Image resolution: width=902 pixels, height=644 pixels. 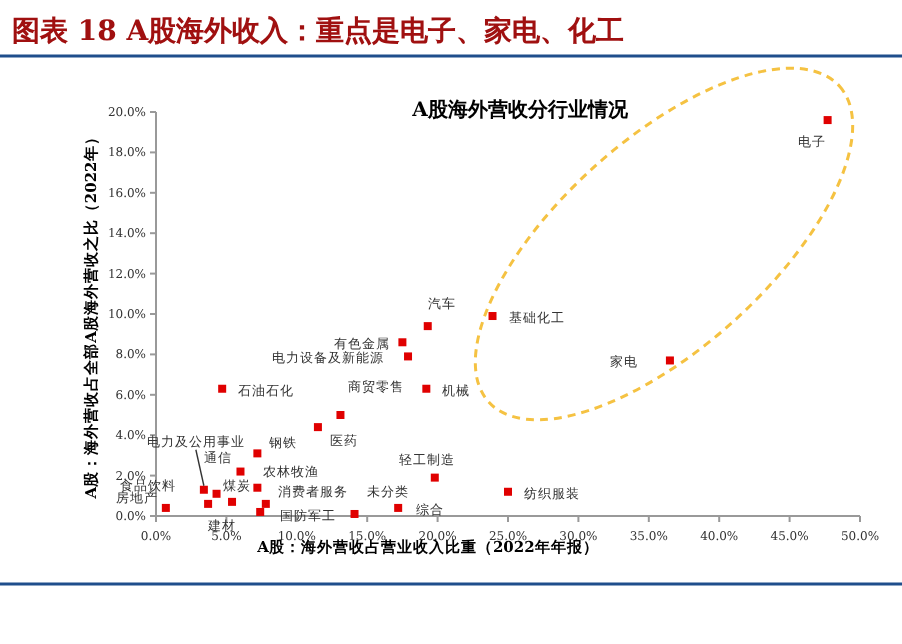 What do you see at coordinates (520, 110) in the screenshot?
I see `chart-subtitle: A股海外营收分行业情况` at bounding box center [520, 110].